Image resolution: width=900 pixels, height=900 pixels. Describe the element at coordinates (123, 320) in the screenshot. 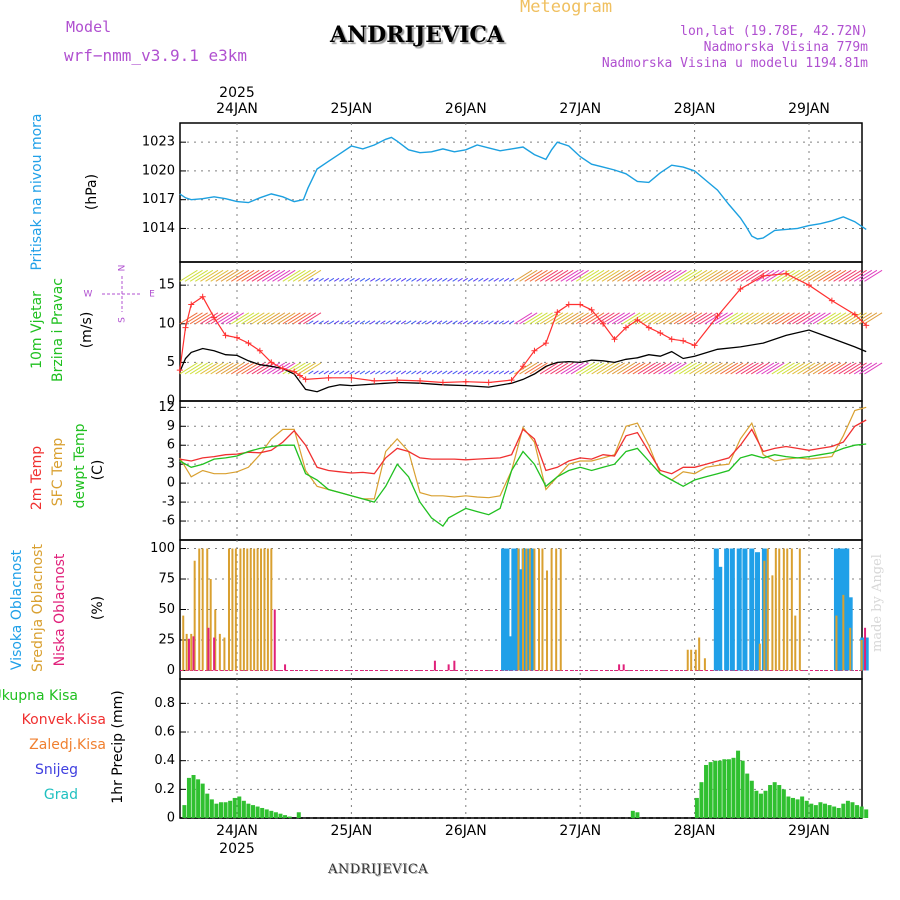

I see `compass-south-label: S` at that location.